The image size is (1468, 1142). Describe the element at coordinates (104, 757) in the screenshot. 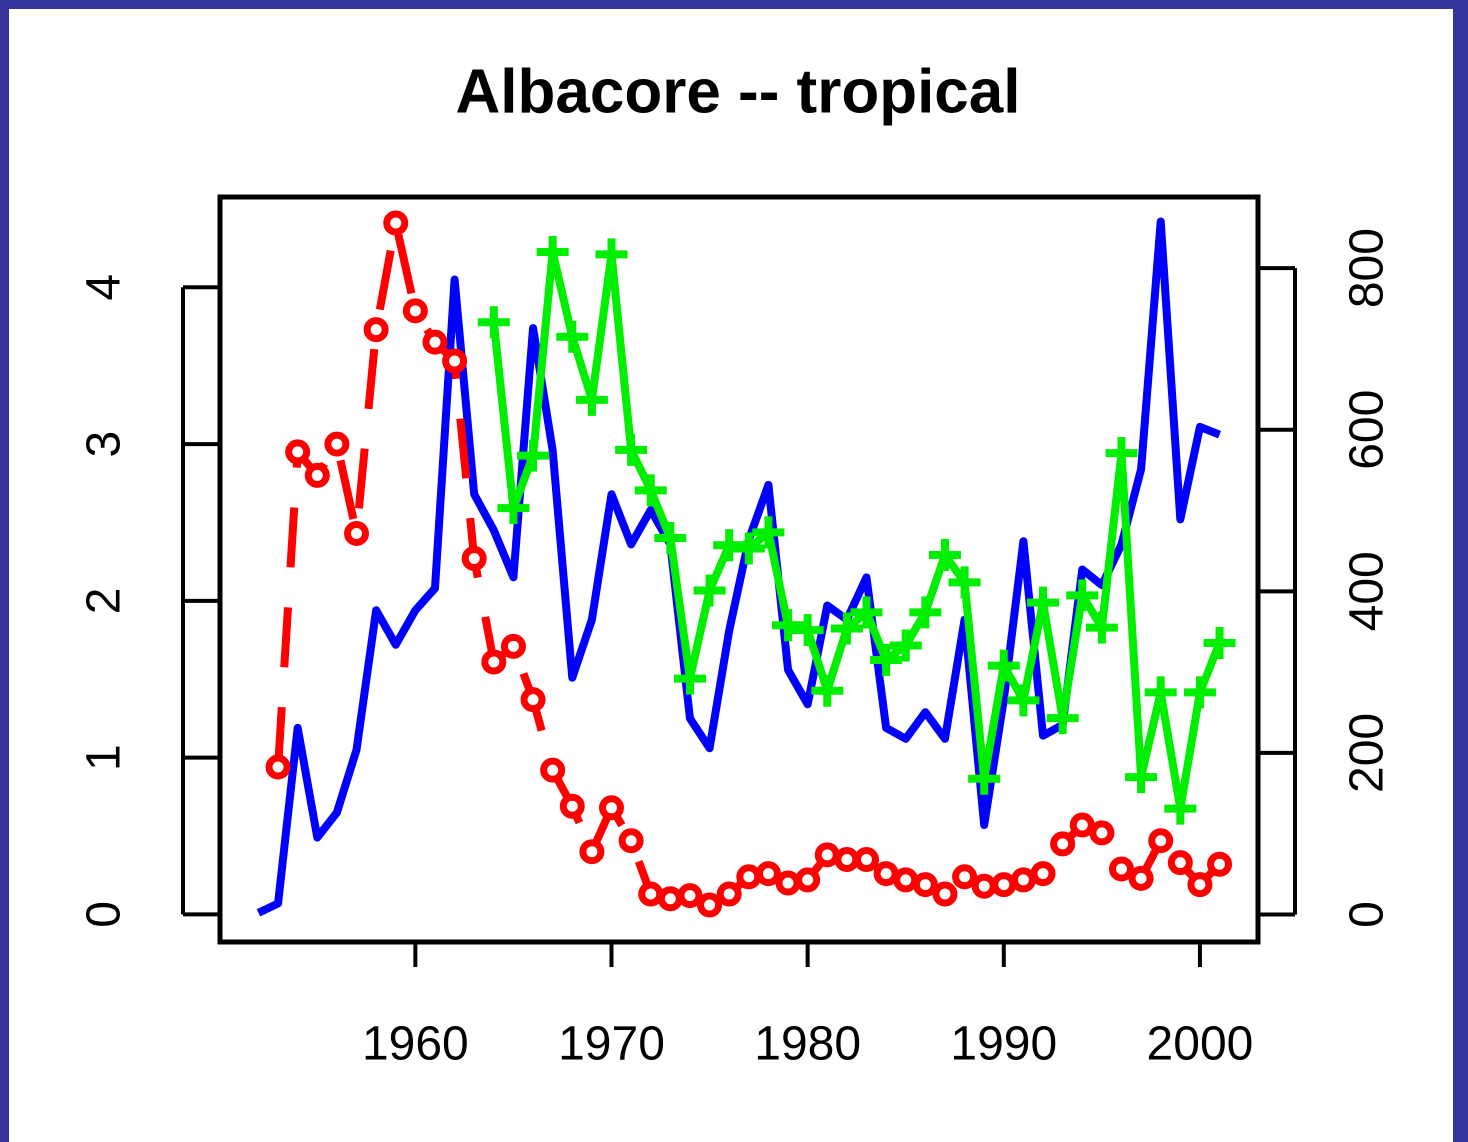

I see `y-tick-label: 1` at that location.